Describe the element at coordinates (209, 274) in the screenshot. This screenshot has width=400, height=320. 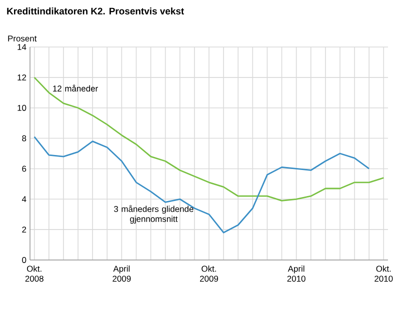
I see `x-tick-label: Okt. 2009` at that location.